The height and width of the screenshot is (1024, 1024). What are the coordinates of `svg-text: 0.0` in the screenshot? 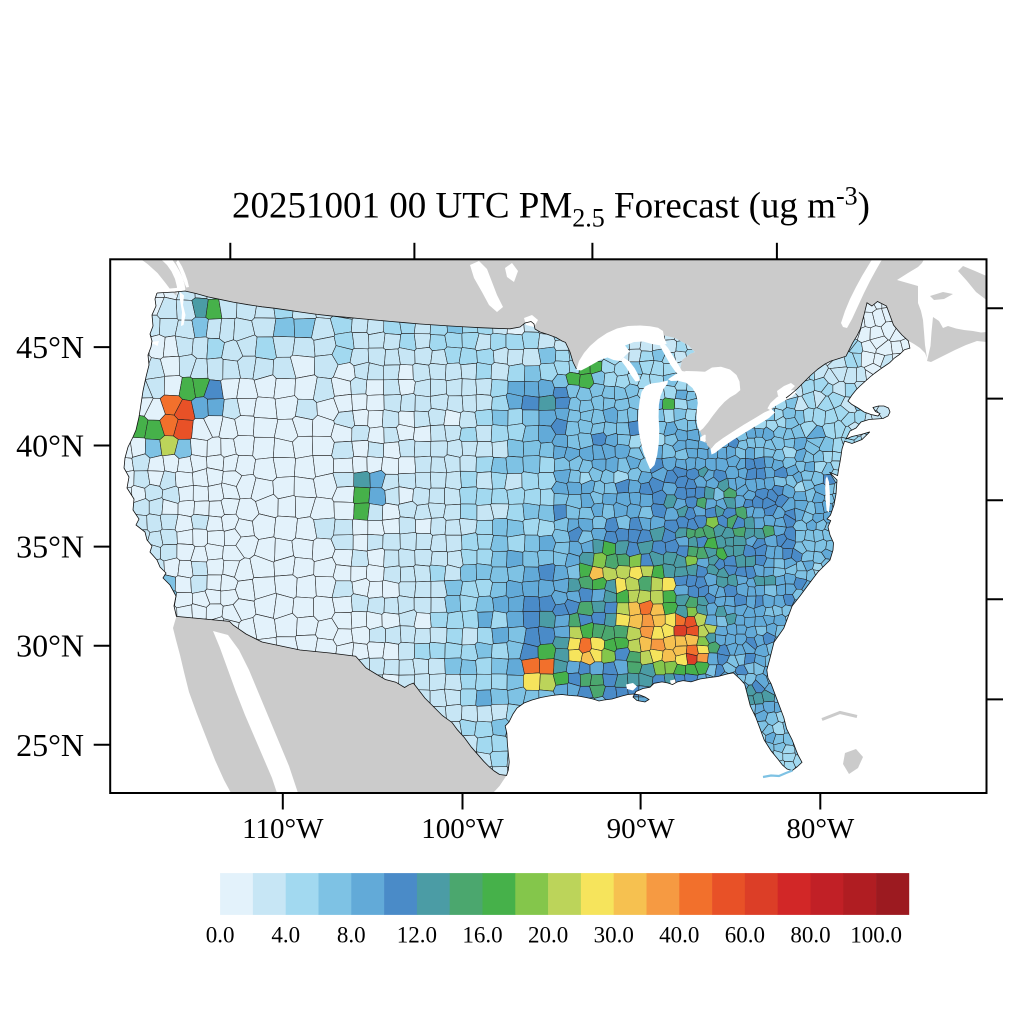 It's located at (220, 935).